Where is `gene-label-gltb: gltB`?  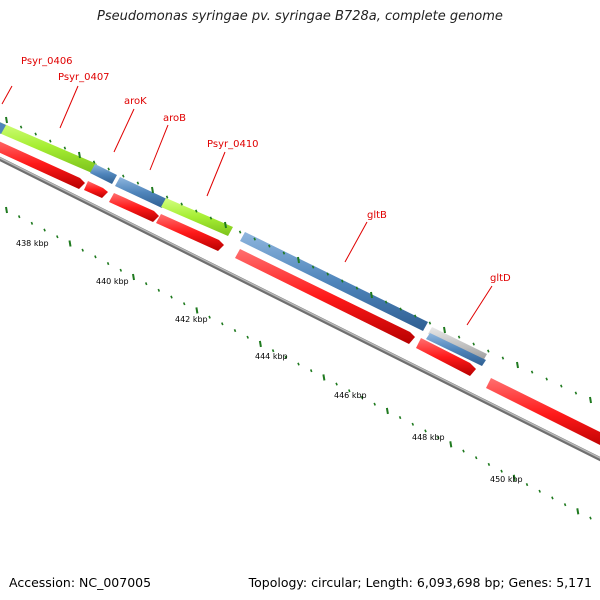 gene-label-gltb: gltB is located at coordinates (377, 215).